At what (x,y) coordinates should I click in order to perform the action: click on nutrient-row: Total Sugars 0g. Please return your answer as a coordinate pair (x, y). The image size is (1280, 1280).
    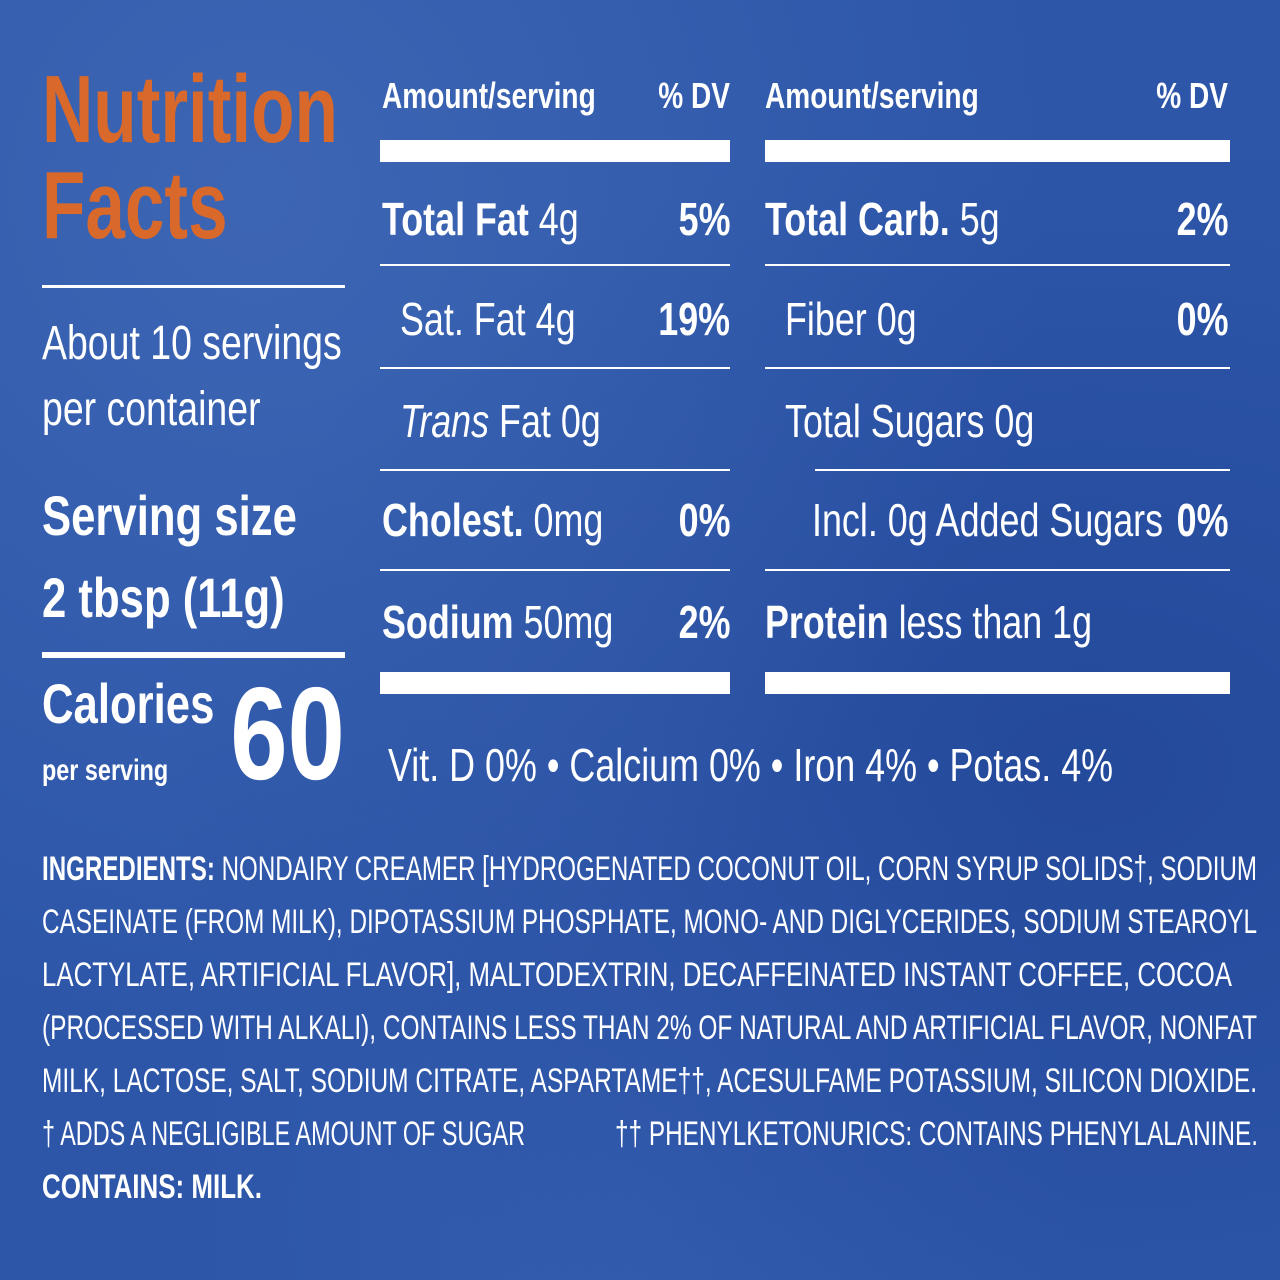
    Looking at the image, I should click on (909, 421).